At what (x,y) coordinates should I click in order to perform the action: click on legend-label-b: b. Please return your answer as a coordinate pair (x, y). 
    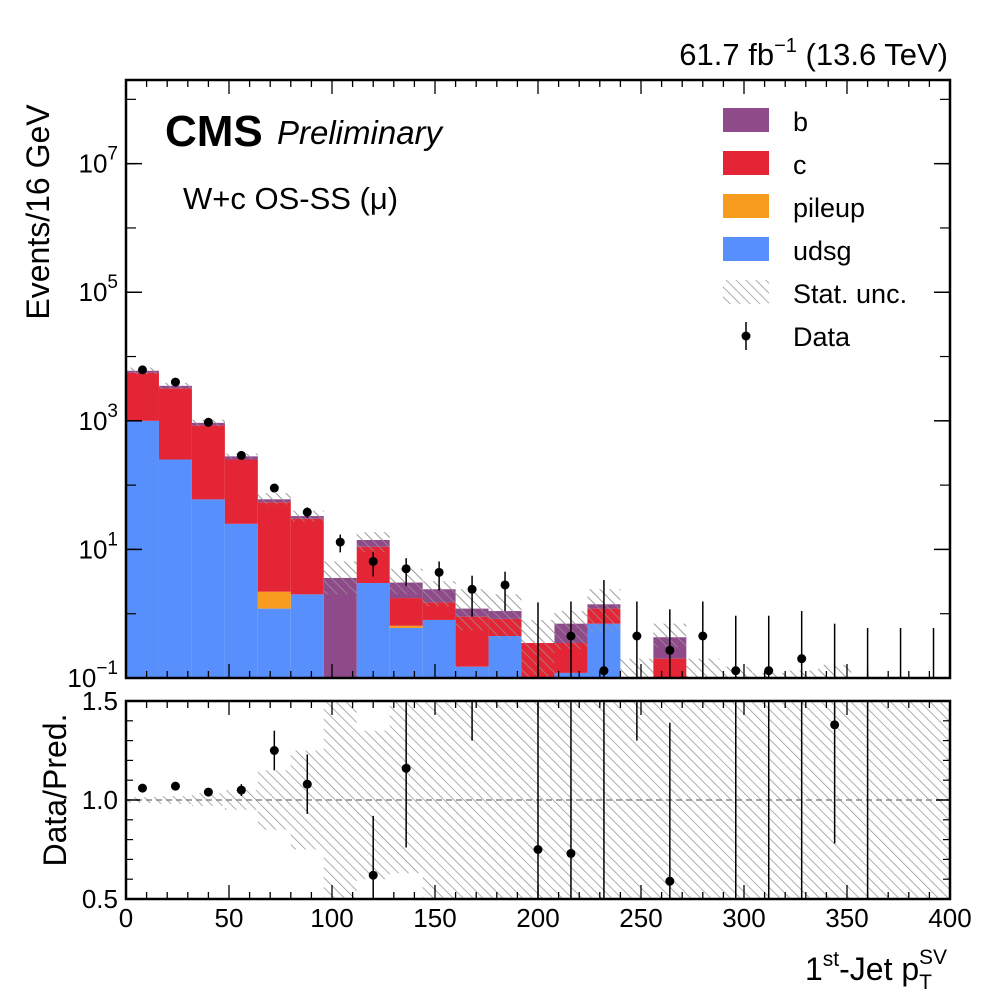
    Looking at the image, I should click on (800, 122).